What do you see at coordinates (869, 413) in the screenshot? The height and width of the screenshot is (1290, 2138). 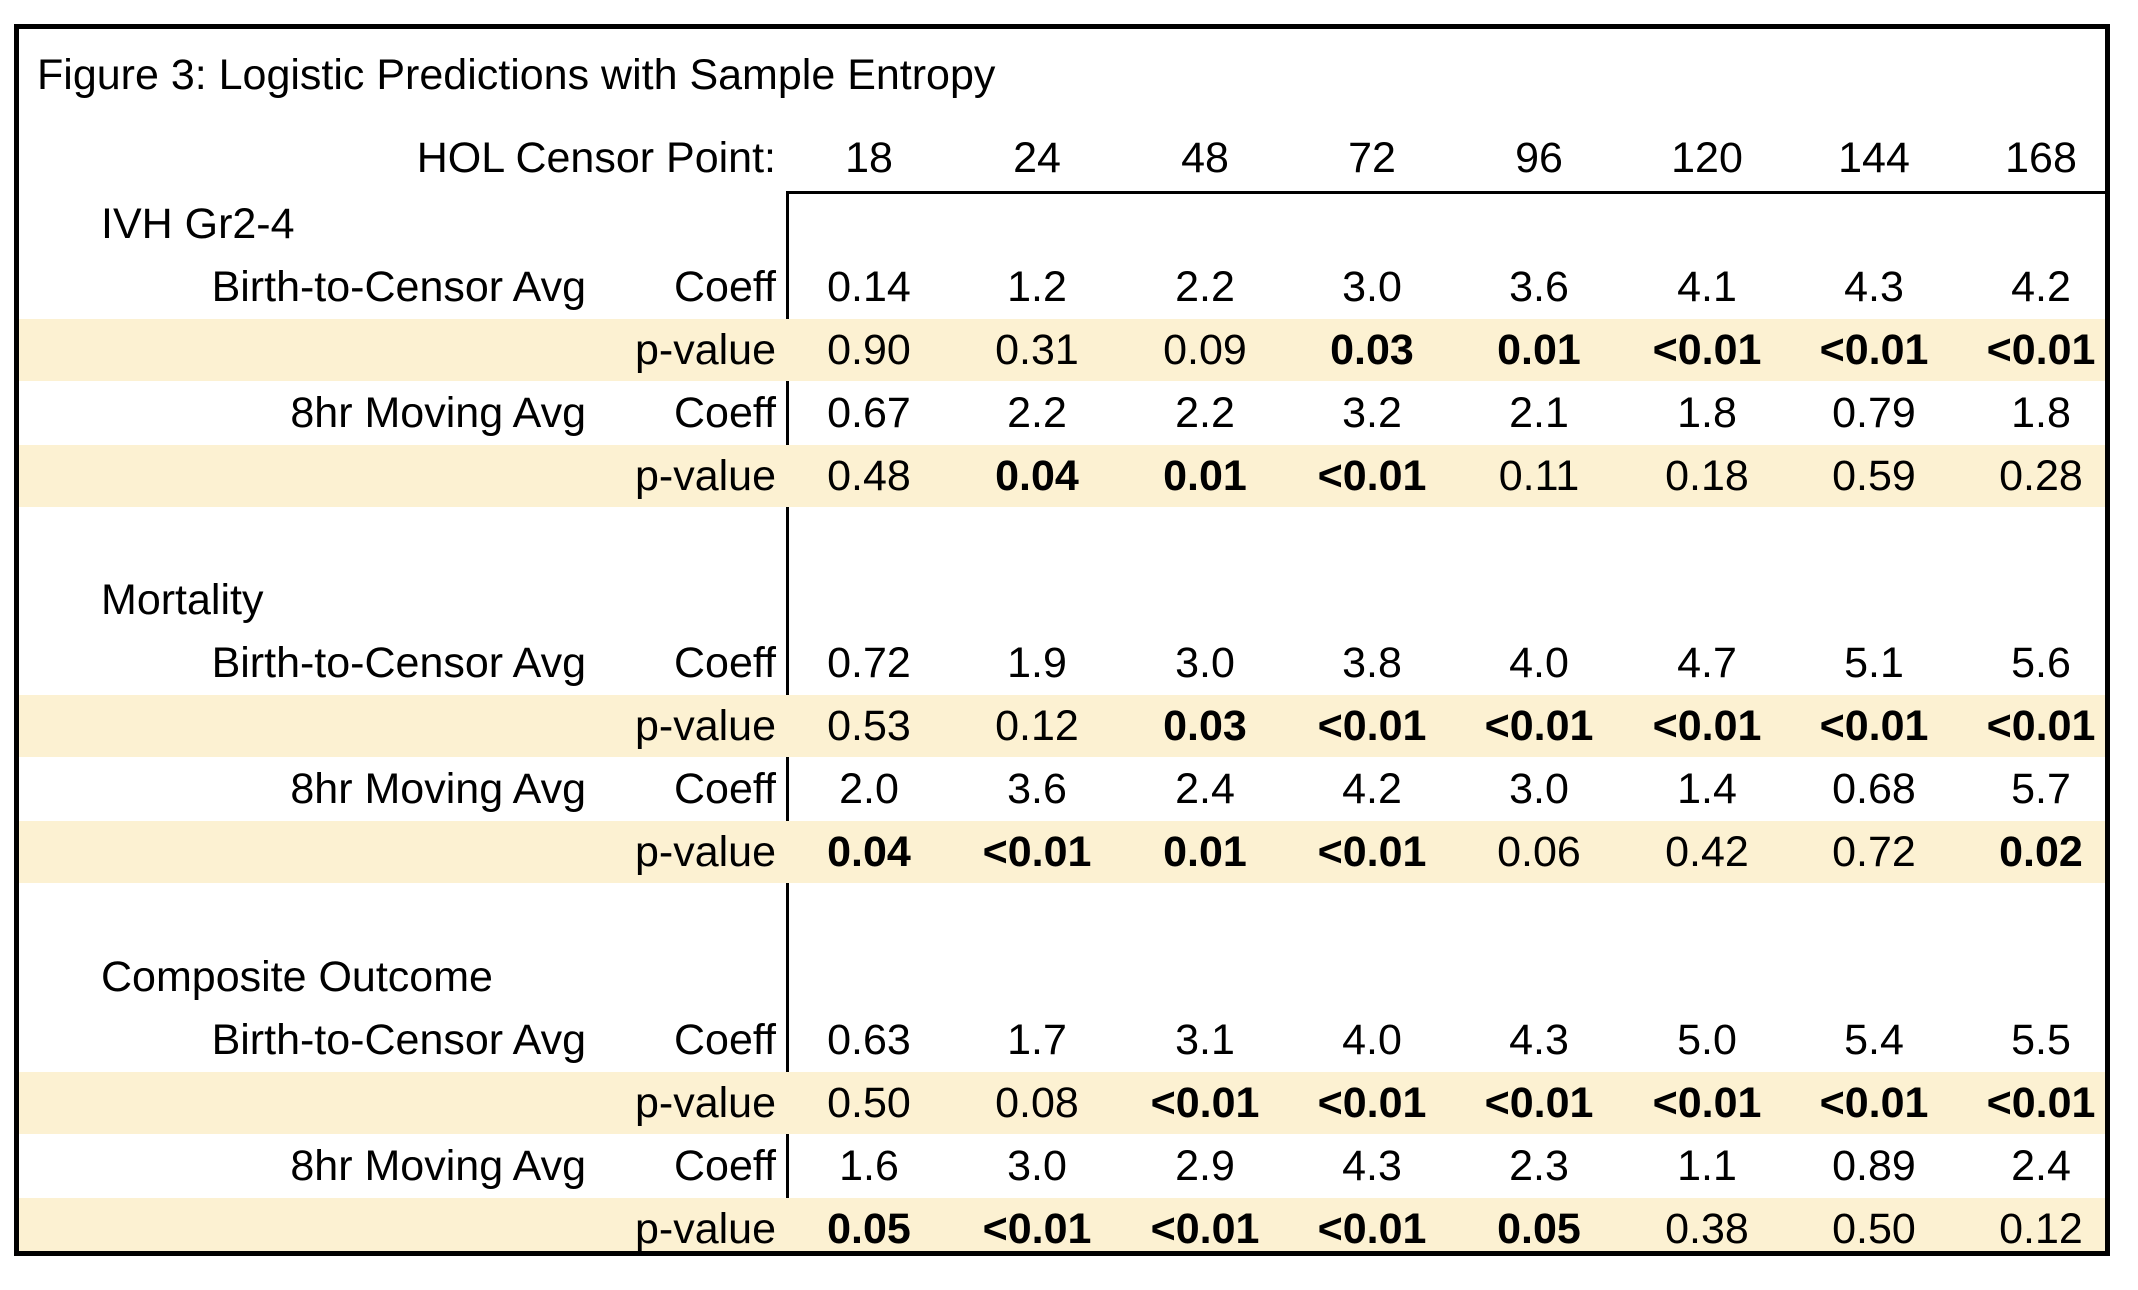 I see `coeff-value: 0.67` at bounding box center [869, 413].